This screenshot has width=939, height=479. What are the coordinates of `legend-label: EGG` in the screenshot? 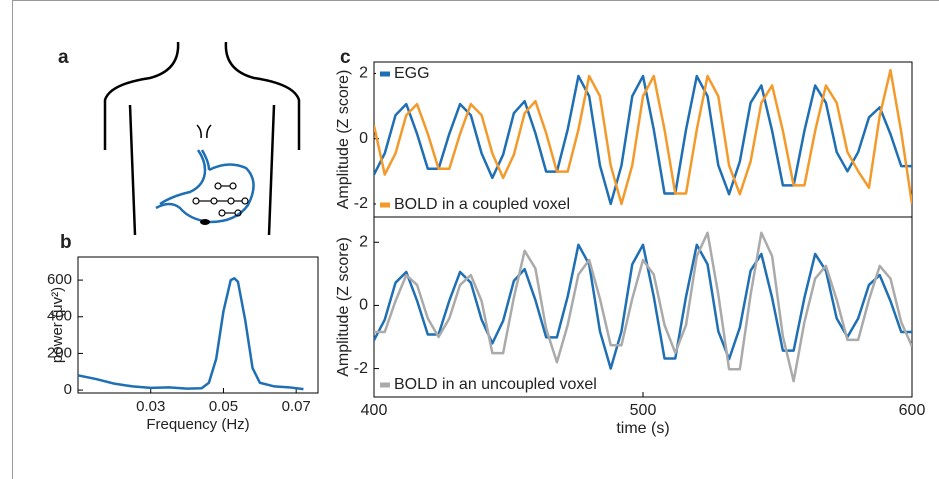 It's located at (412, 73).